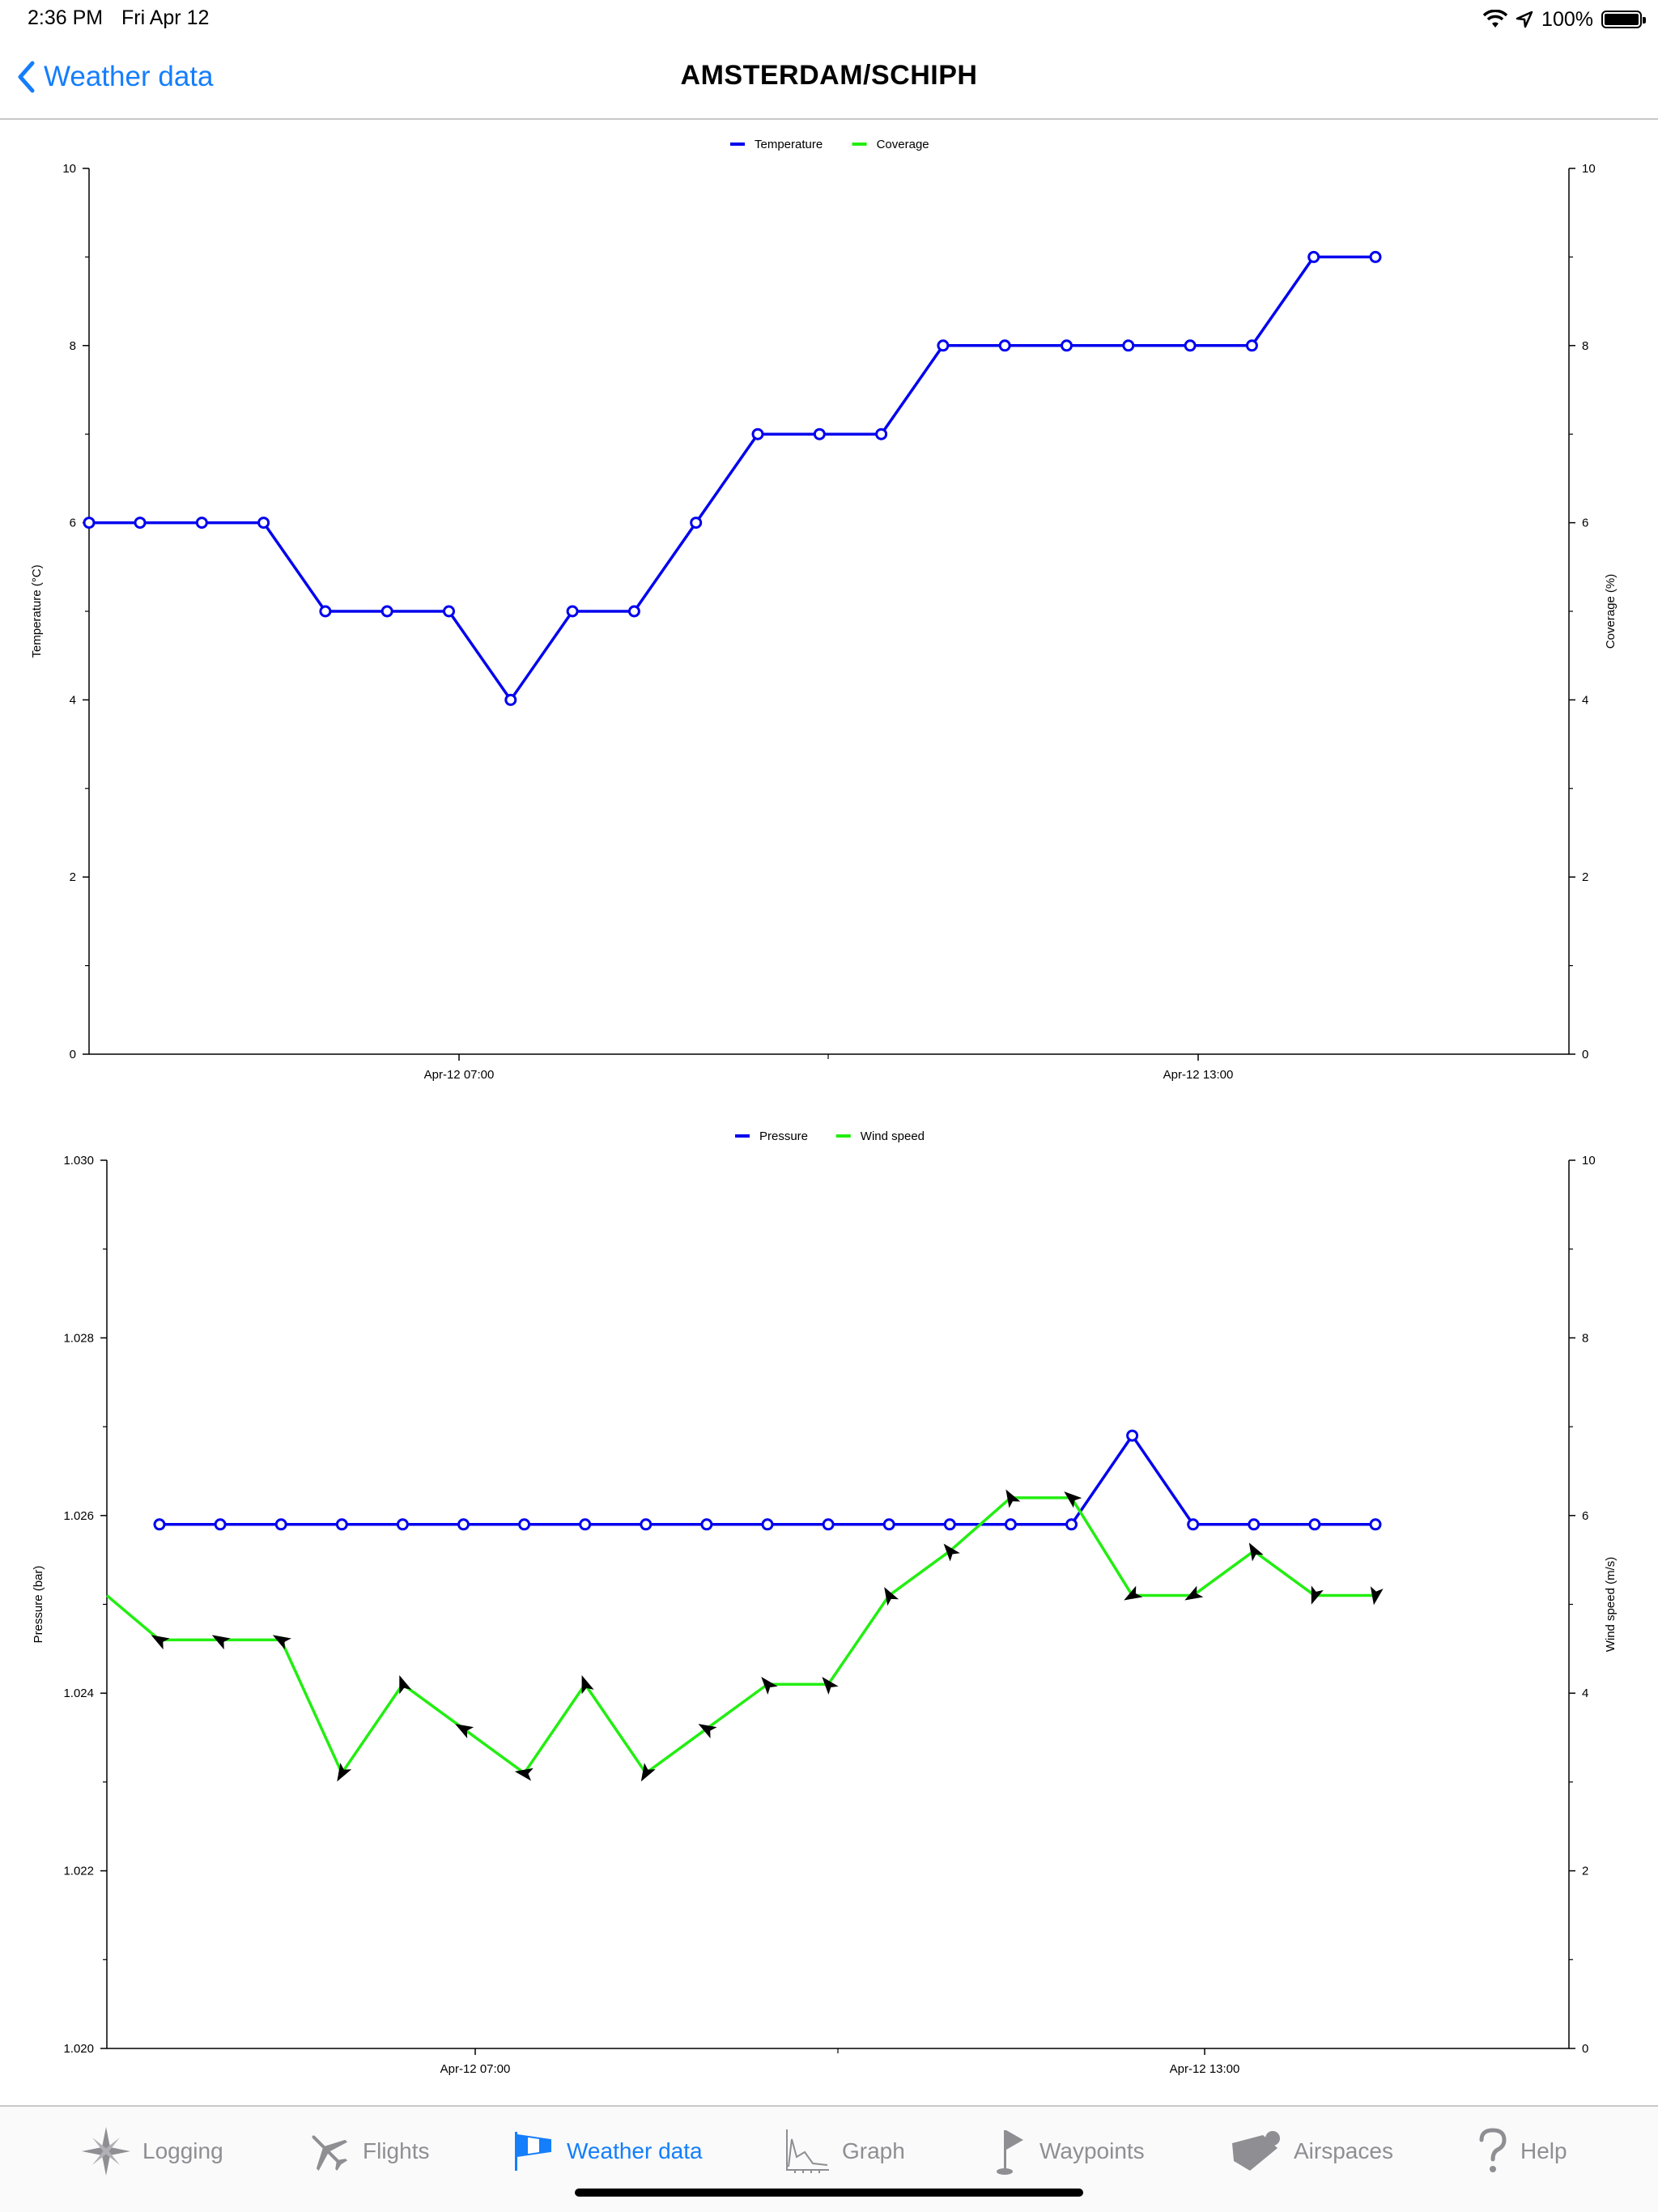  What do you see at coordinates (73, 523) in the screenshot?
I see `y-tick-label: 6` at bounding box center [73, 523].